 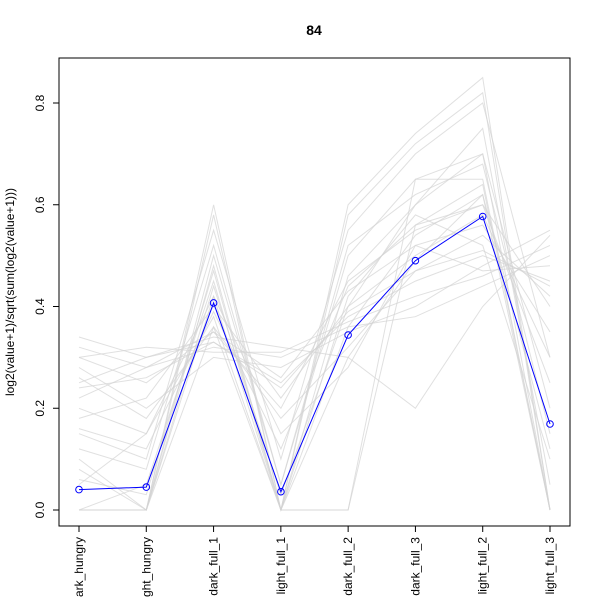 What do you see at coordinates (483, 566) in the screenshot?
I see `x-tick-label: light_full_2` at bounding box center [483, 566].